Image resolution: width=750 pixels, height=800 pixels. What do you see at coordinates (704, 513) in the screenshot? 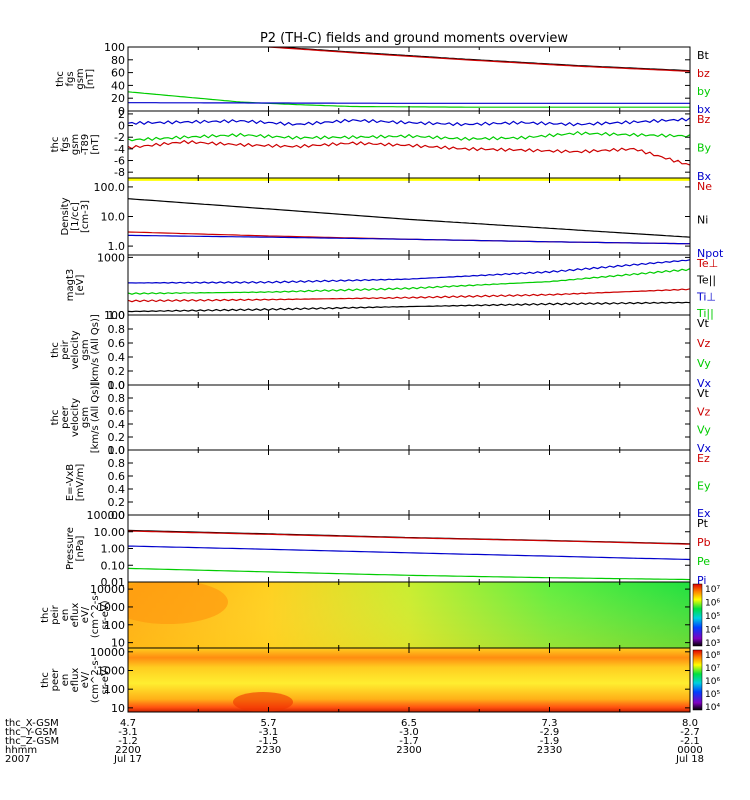
I see `legend-label: Ex` at bounding box center [704, 513].